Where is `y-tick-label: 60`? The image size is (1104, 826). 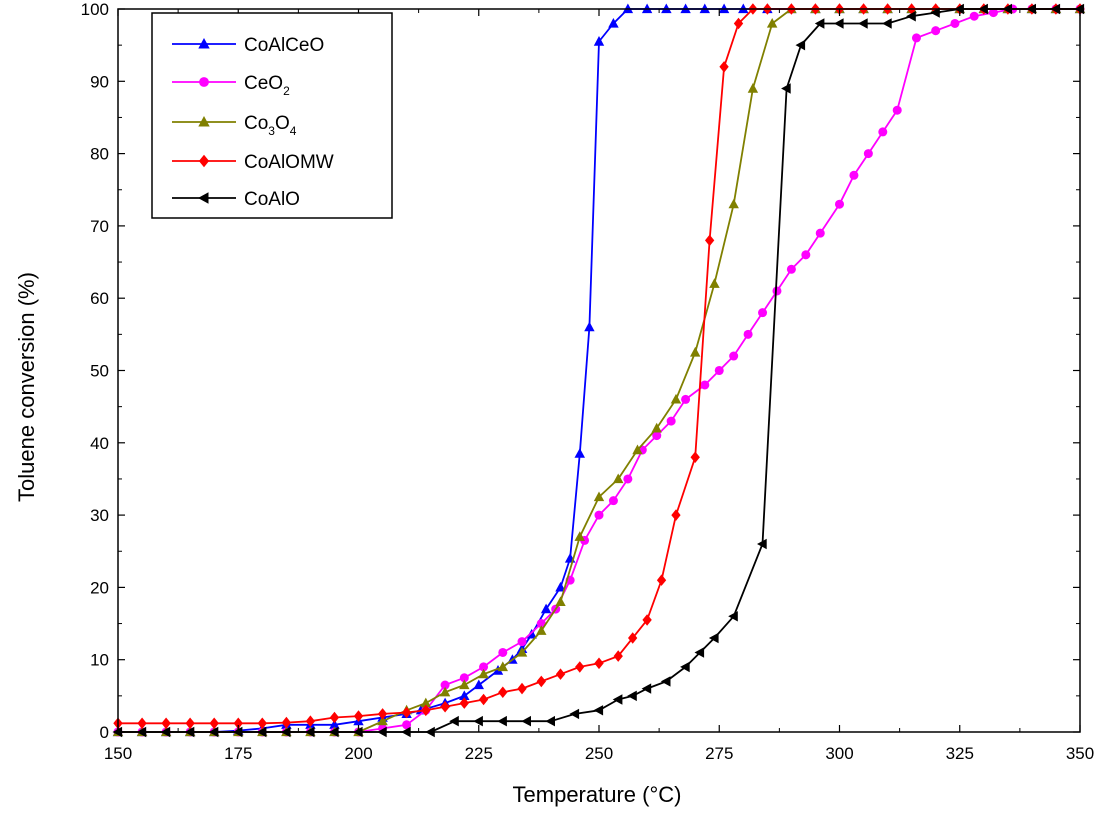
y-tick-label: 60 is located at coordinates (99, 298).